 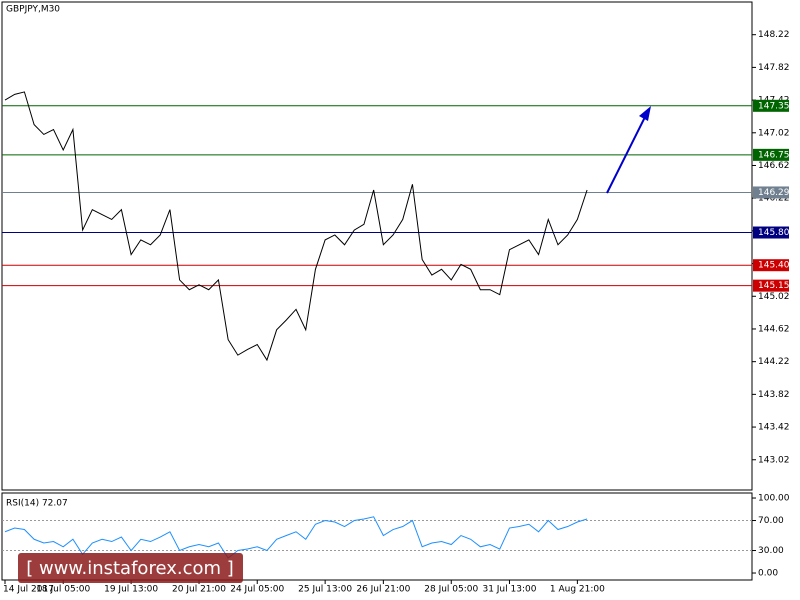 What do you see at coordinates (774, 266) in the screenshot?
I see `level-label: 145.40` at bounding box center [774, 266].